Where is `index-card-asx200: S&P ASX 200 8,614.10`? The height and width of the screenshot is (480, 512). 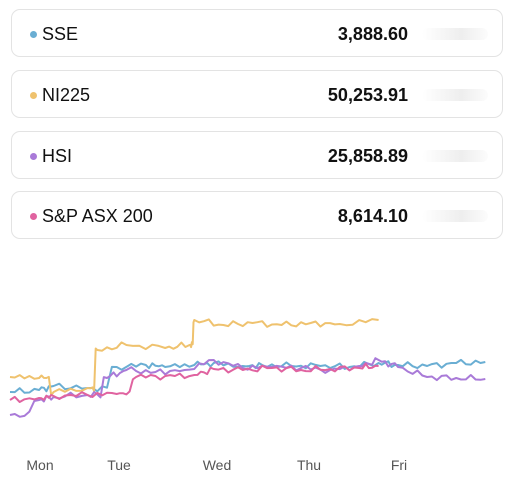 index-card-asx200: S&P ASX 200 8,614.10 is located at coordinates (257, 215).